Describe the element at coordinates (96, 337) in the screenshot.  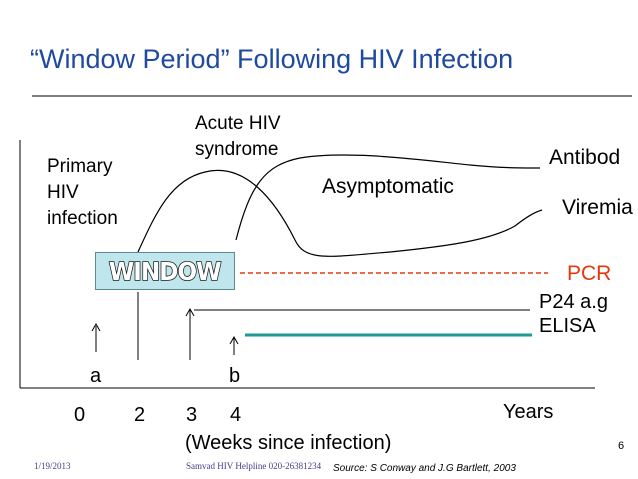
I see `arrow-a` at that location.